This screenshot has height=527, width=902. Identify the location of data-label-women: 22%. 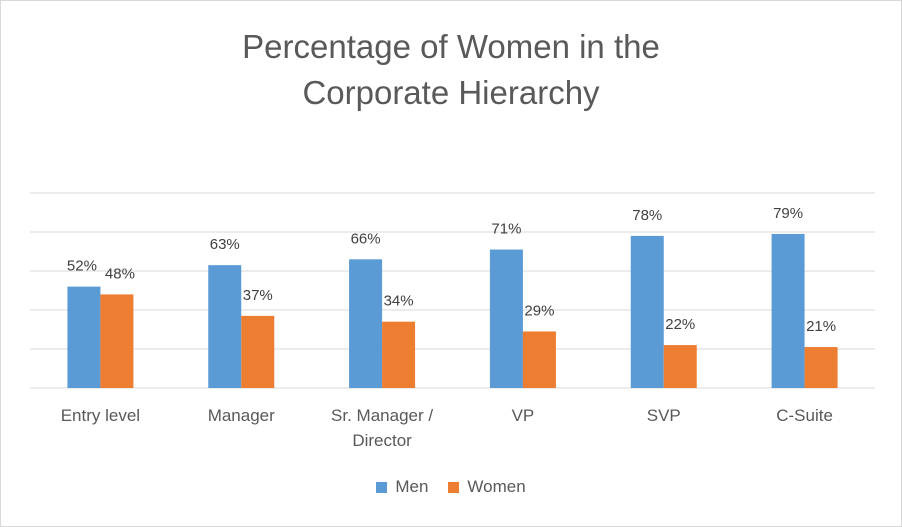
(680, 324).